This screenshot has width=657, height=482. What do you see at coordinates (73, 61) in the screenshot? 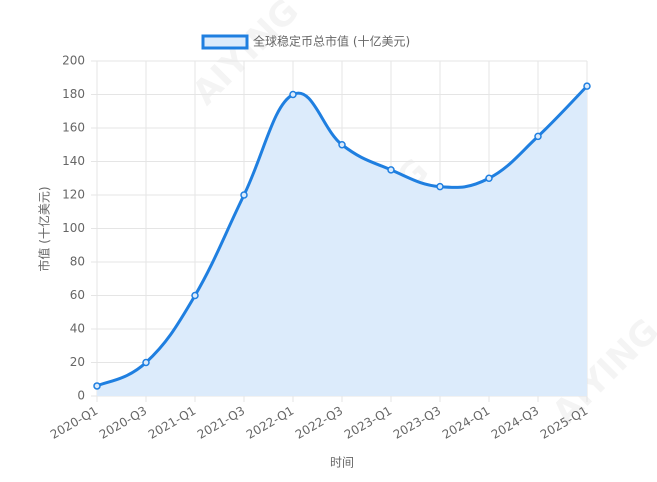
I see `y-tick-label: 200` at bounding box center [73, 61].